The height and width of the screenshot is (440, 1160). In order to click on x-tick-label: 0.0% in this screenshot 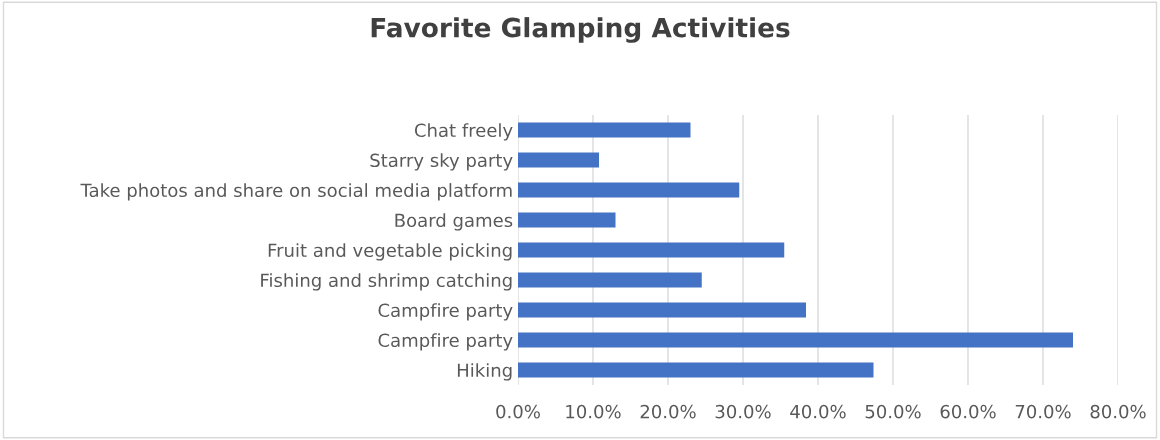, I will do `click(518, 411)`.